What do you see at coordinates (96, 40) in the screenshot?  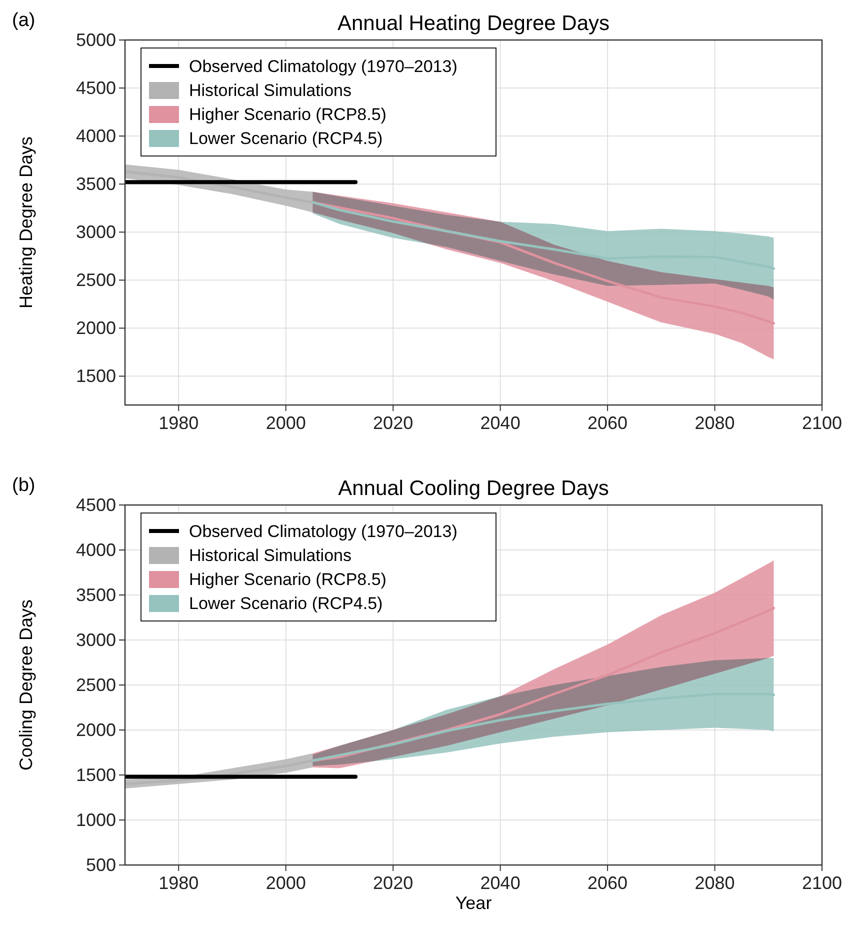 I see `y-tick-label: 5000` at bounding box center [96, 40].